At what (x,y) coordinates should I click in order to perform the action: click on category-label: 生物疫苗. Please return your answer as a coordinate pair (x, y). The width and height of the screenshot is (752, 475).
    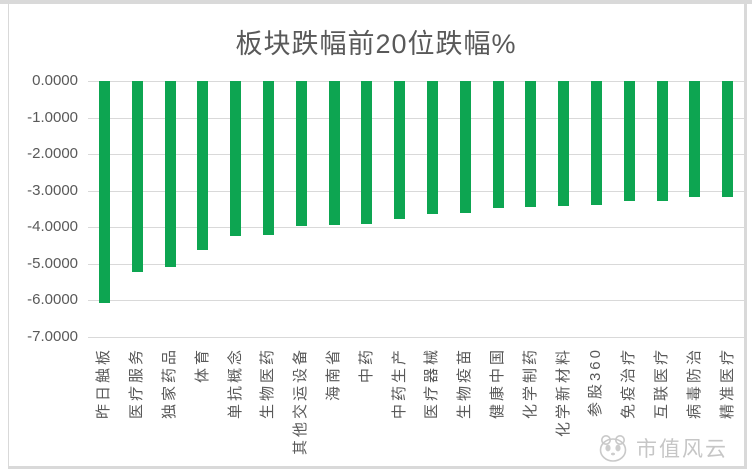
    Looking at the image, I should click on (465, 383).